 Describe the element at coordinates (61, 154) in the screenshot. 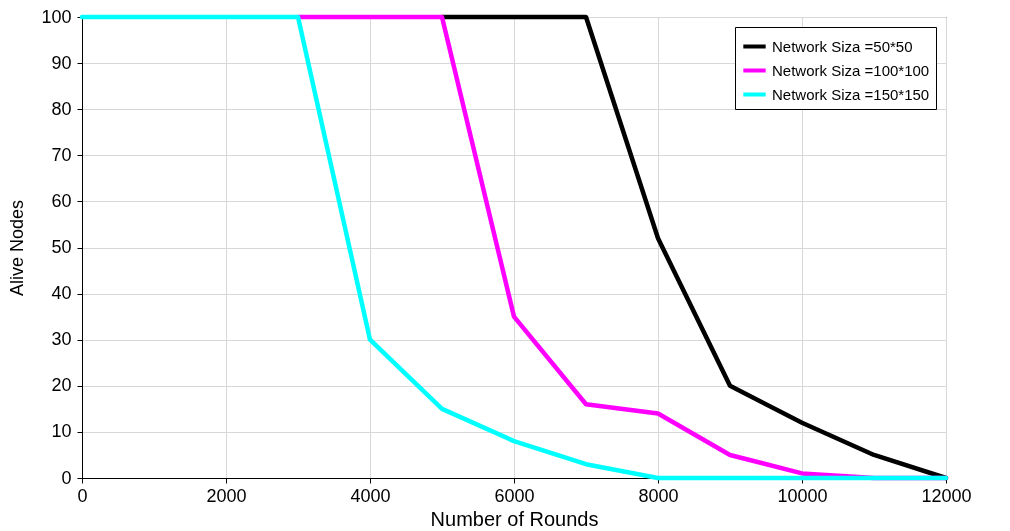

I see `y-tick-label: 70` at that location.